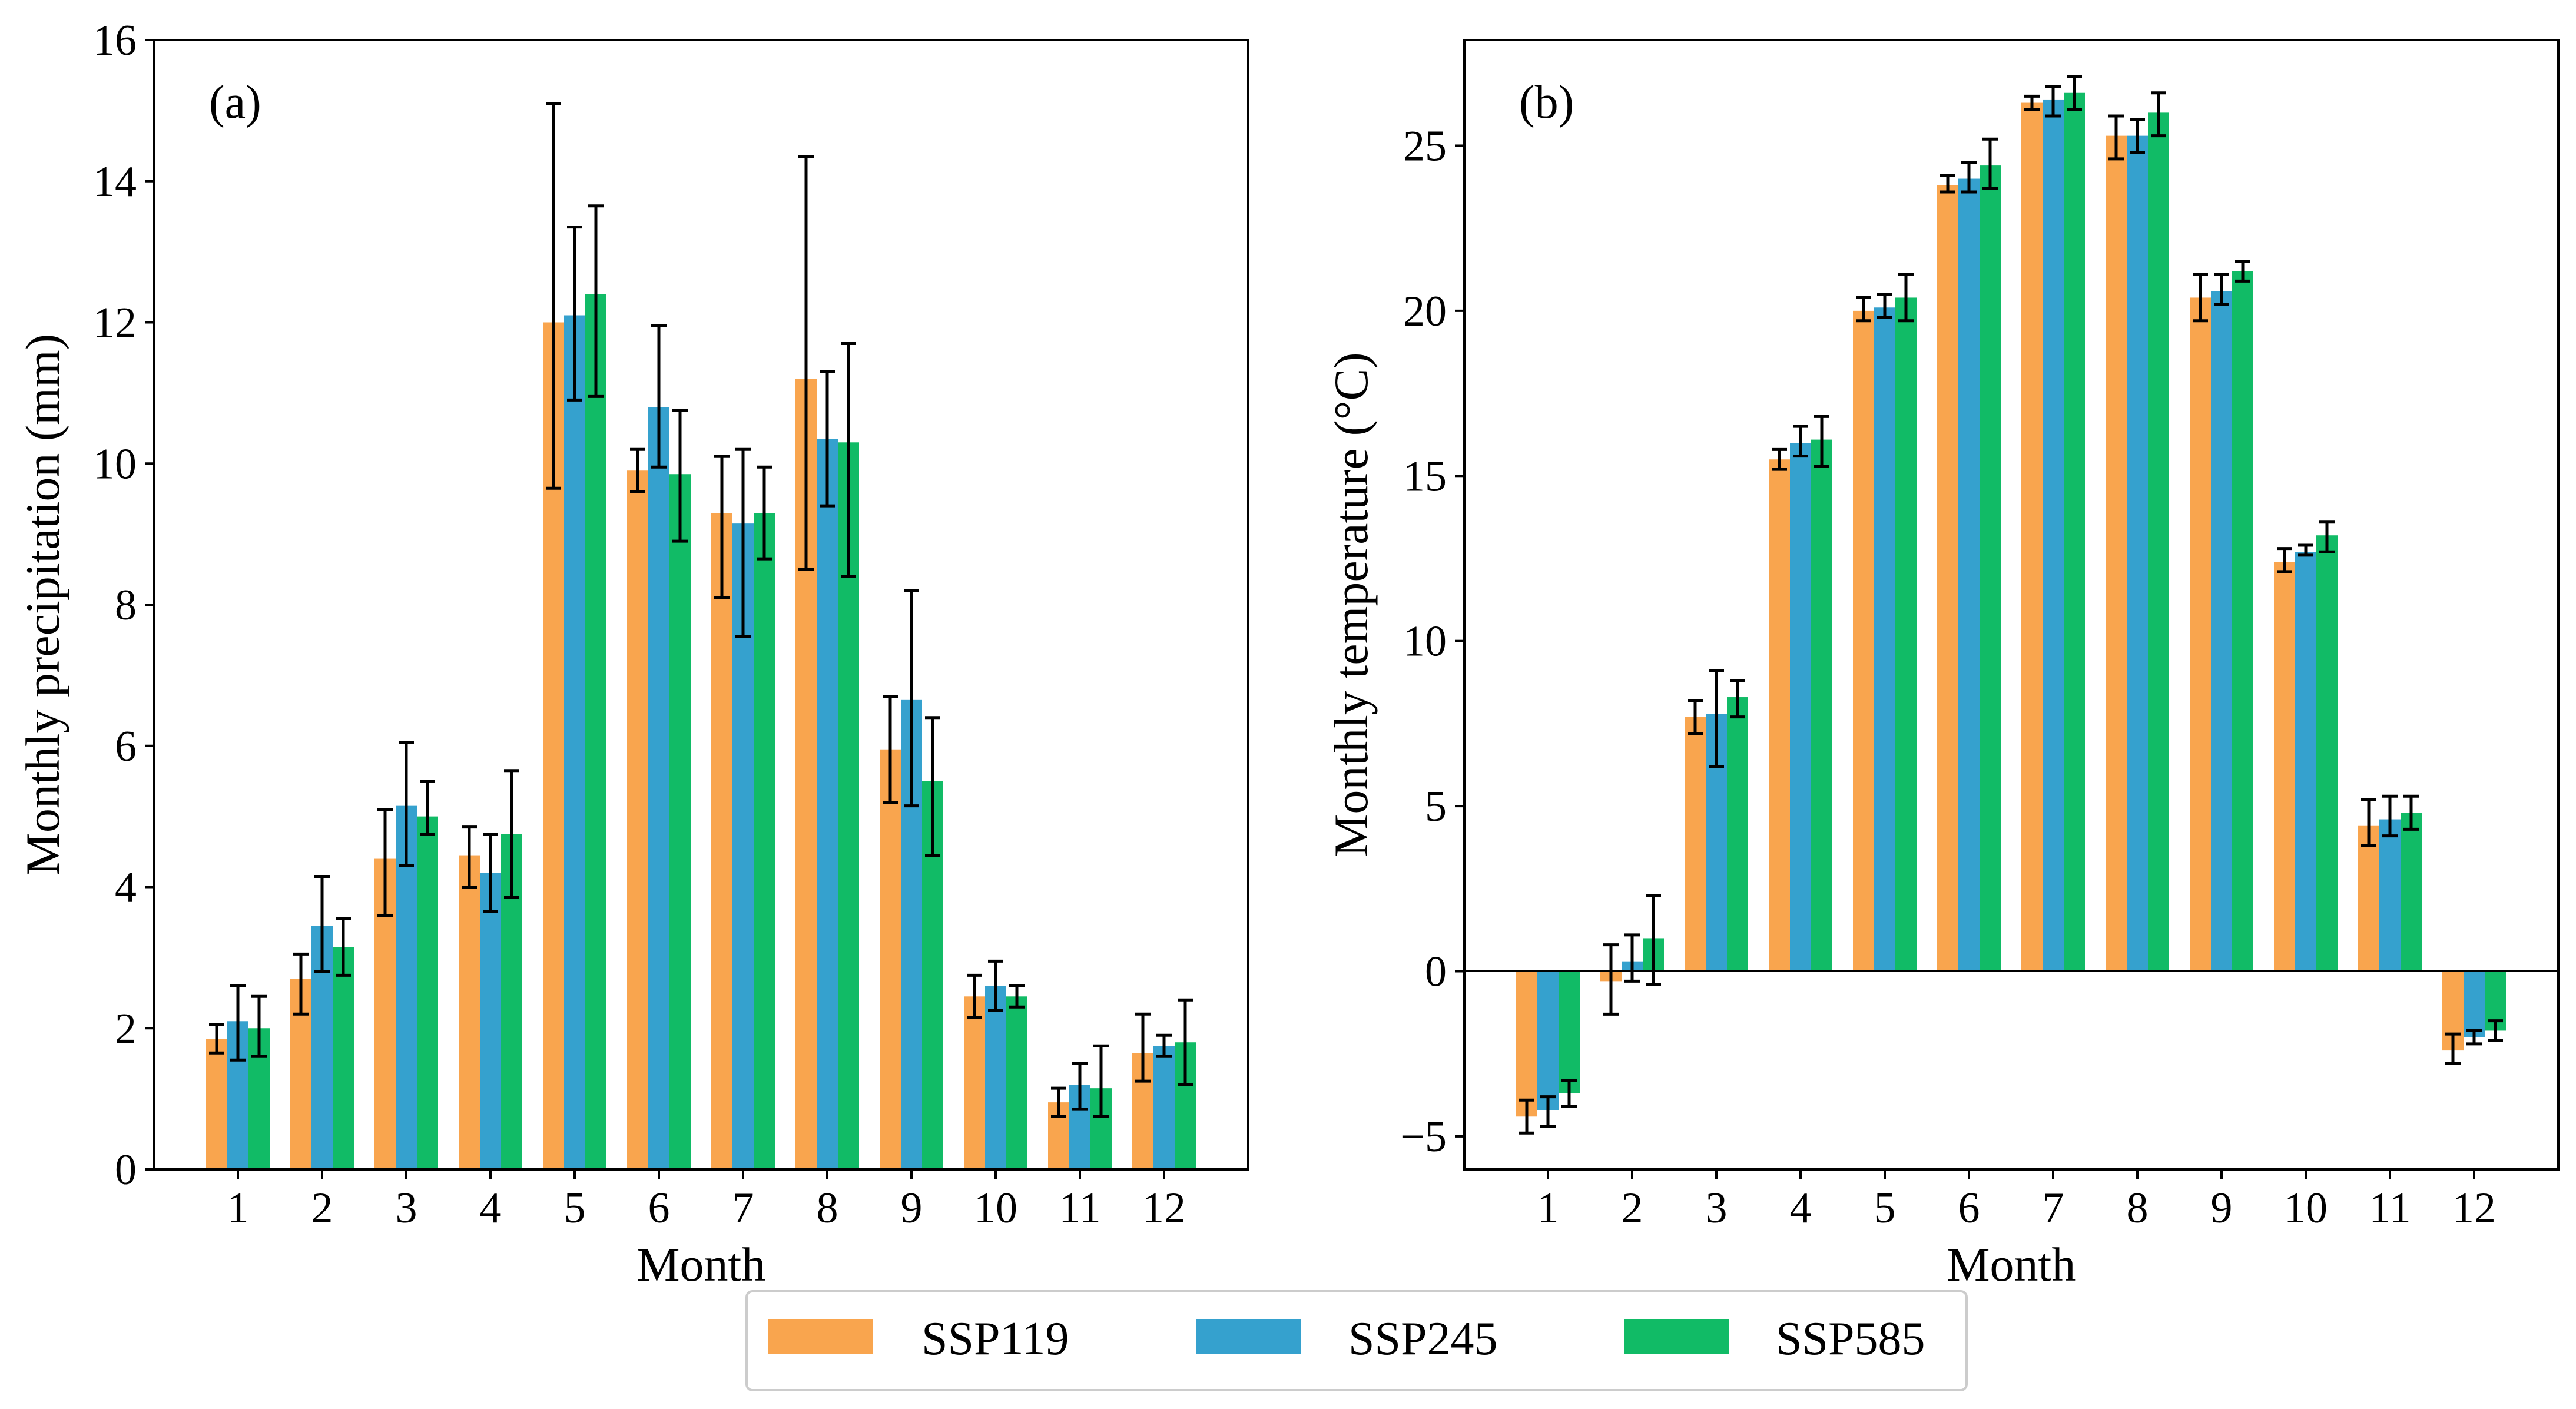  Describe the element at coordinates (1425, 146) in the screenshot. I see `y-tick-label-25: 25` at that location.